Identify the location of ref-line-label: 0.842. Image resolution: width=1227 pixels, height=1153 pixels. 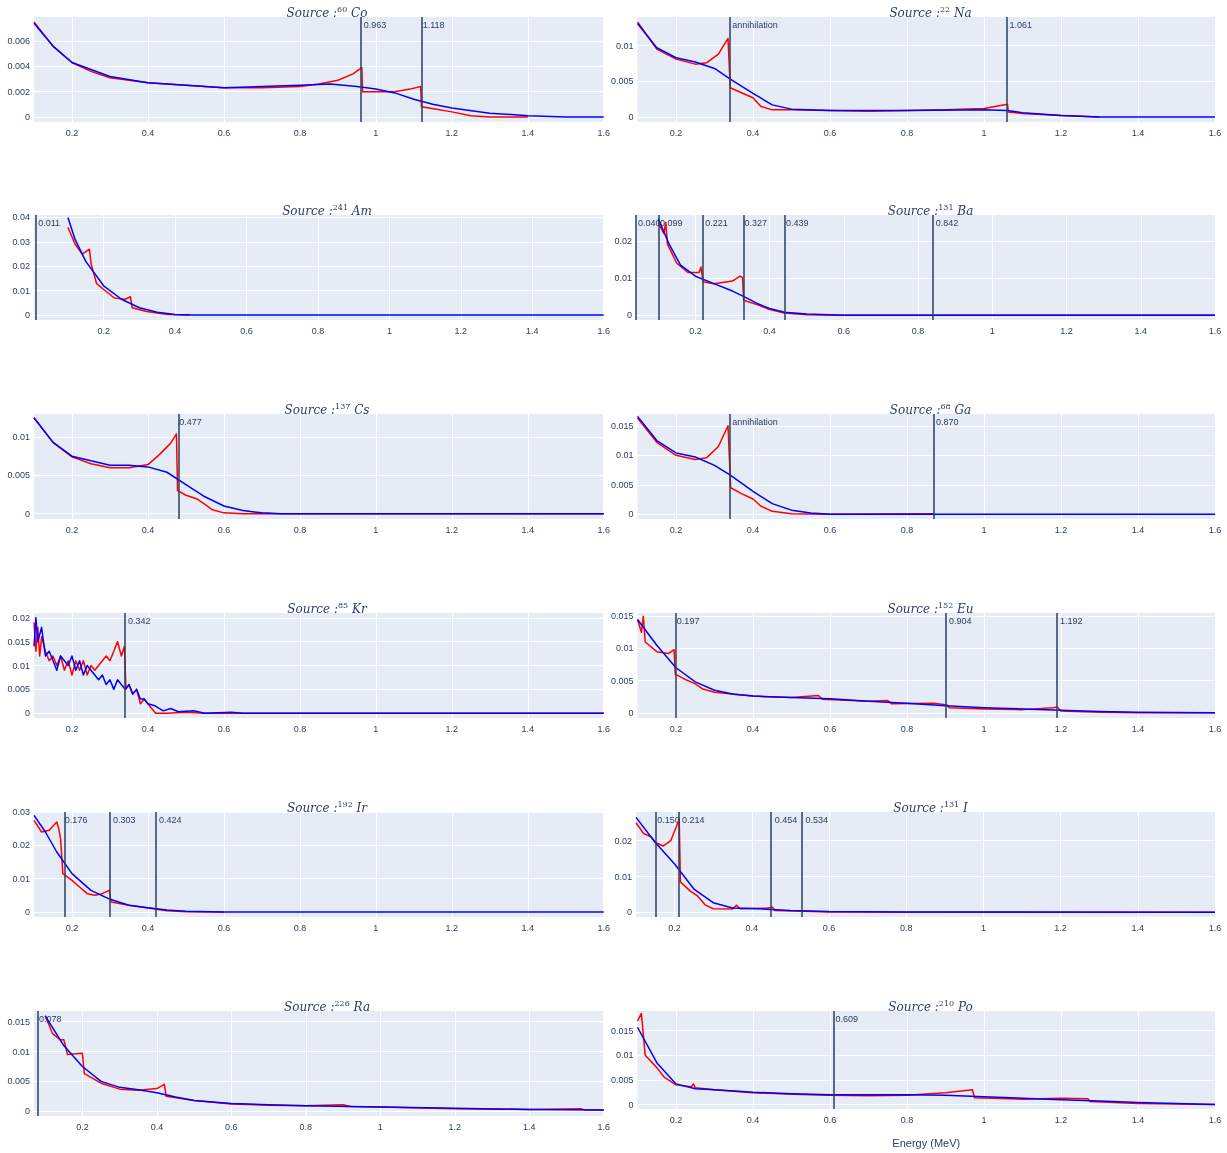
(947, 222).